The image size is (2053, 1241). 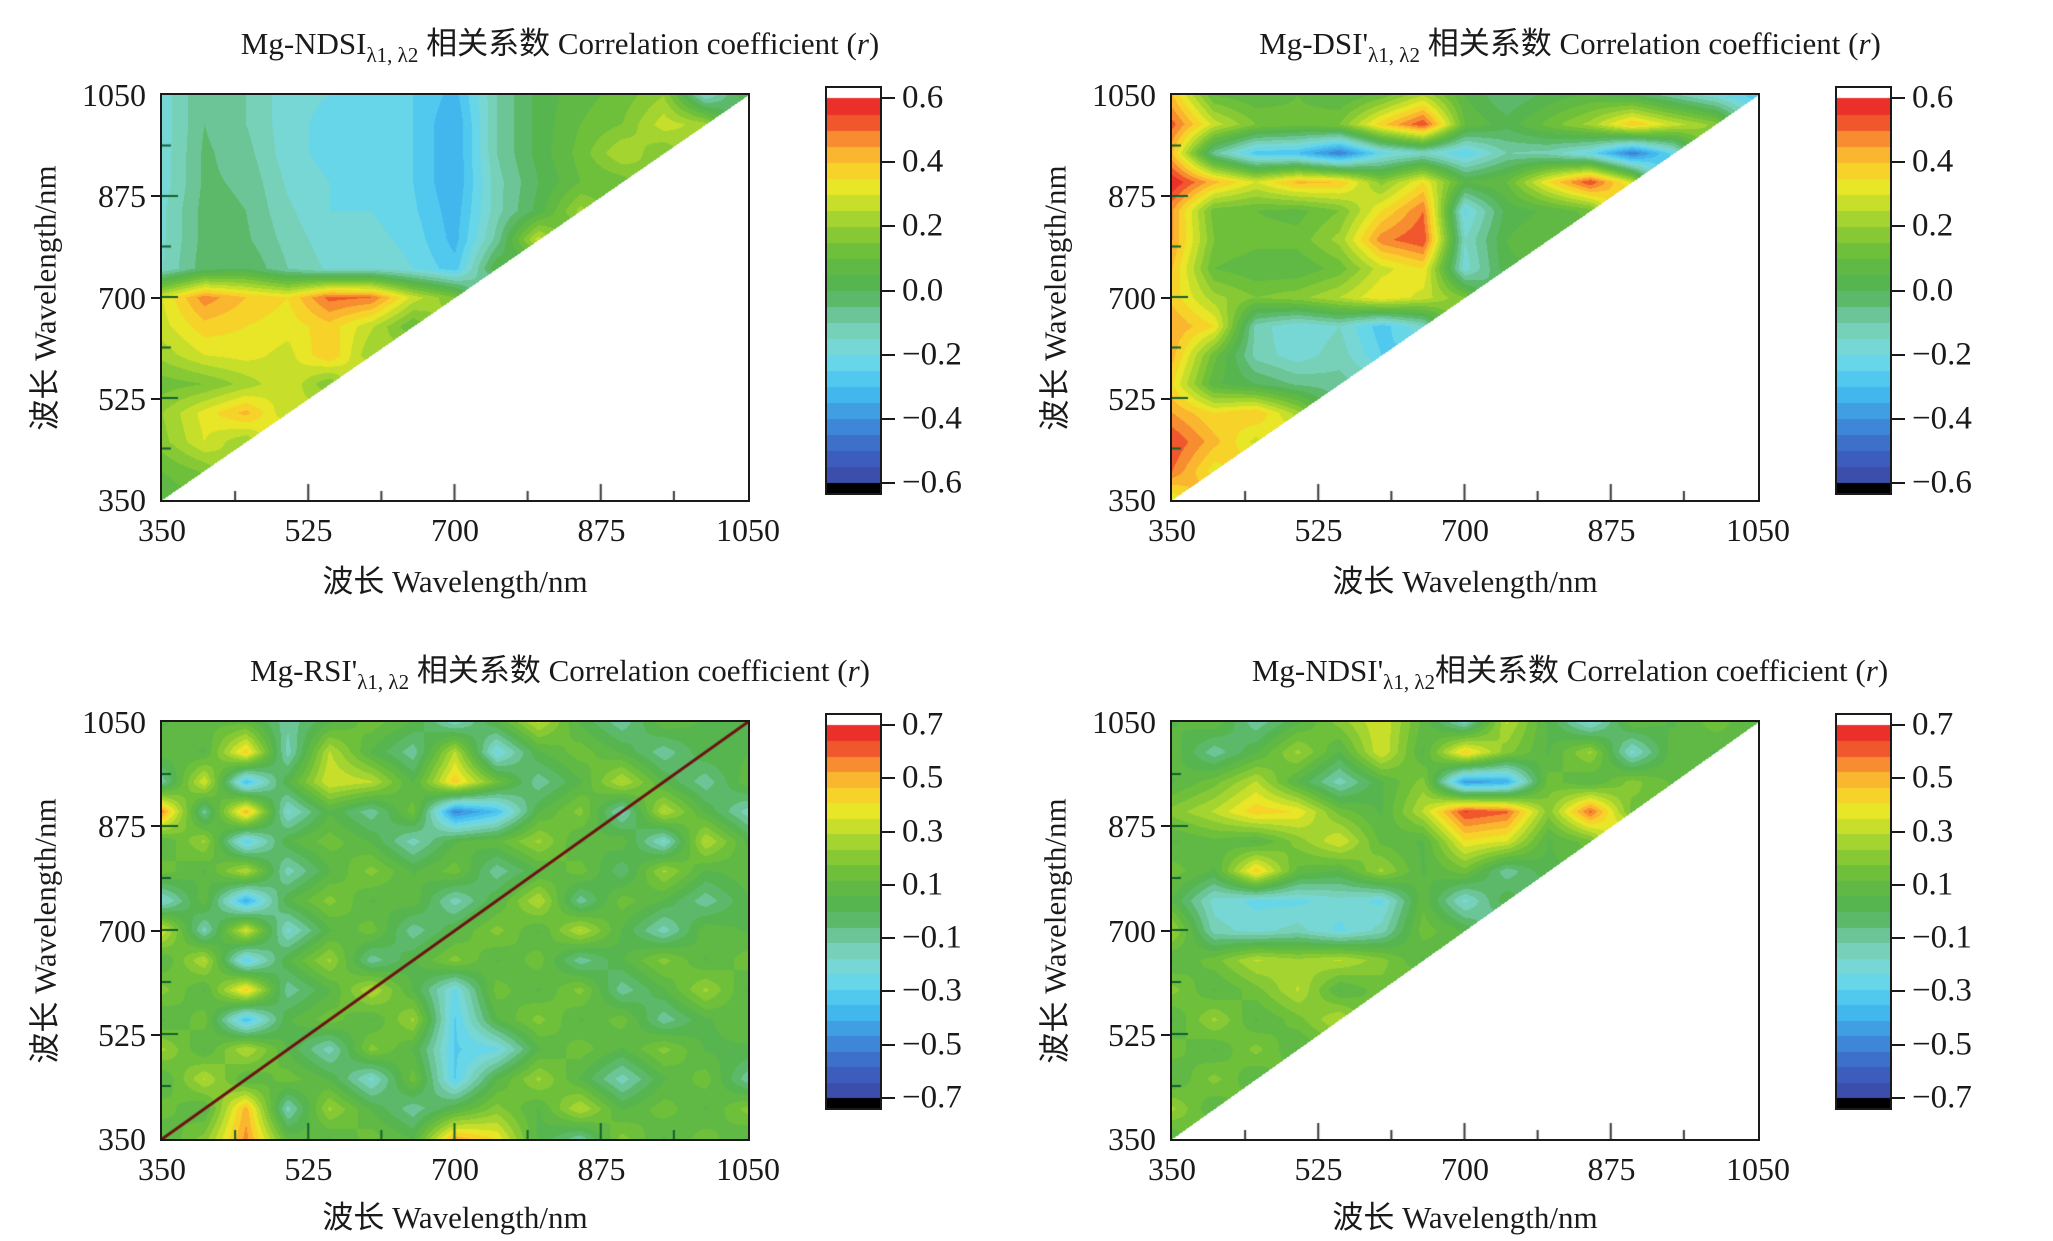 What do you see at coordinates (455, 930) in the screenshot?
I see `heatmap-plot-mg-rsi-prime` at bounding box center [455, 930].